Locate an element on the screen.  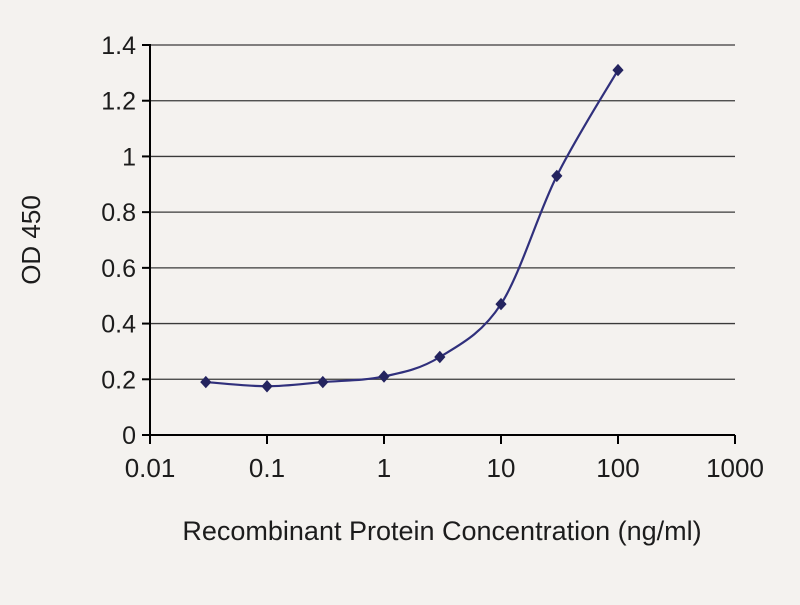
x-tick-label: 10 is located at coordinates (501, 468).